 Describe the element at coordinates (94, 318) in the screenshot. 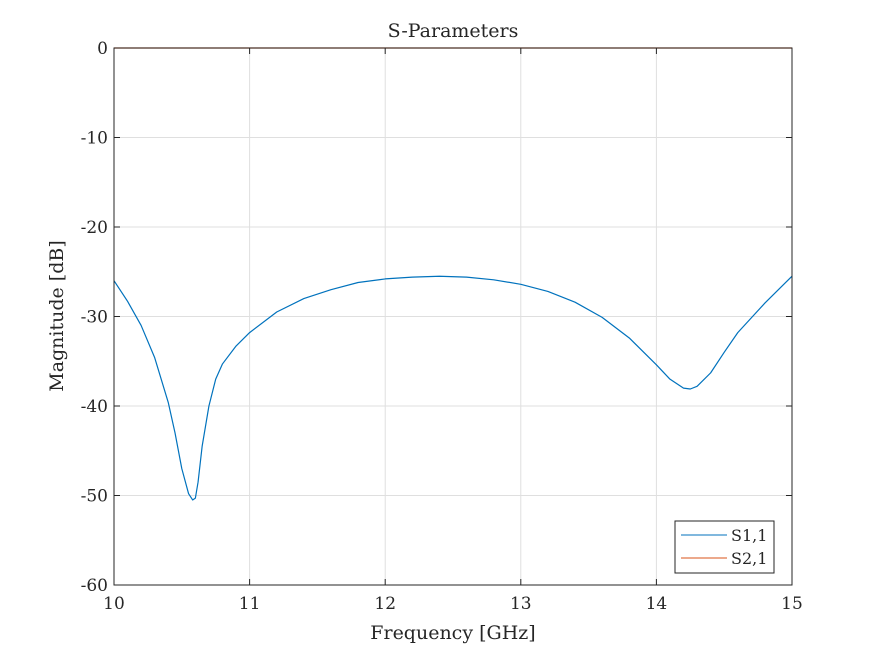

I see `y-tick-label: -30` at that location.